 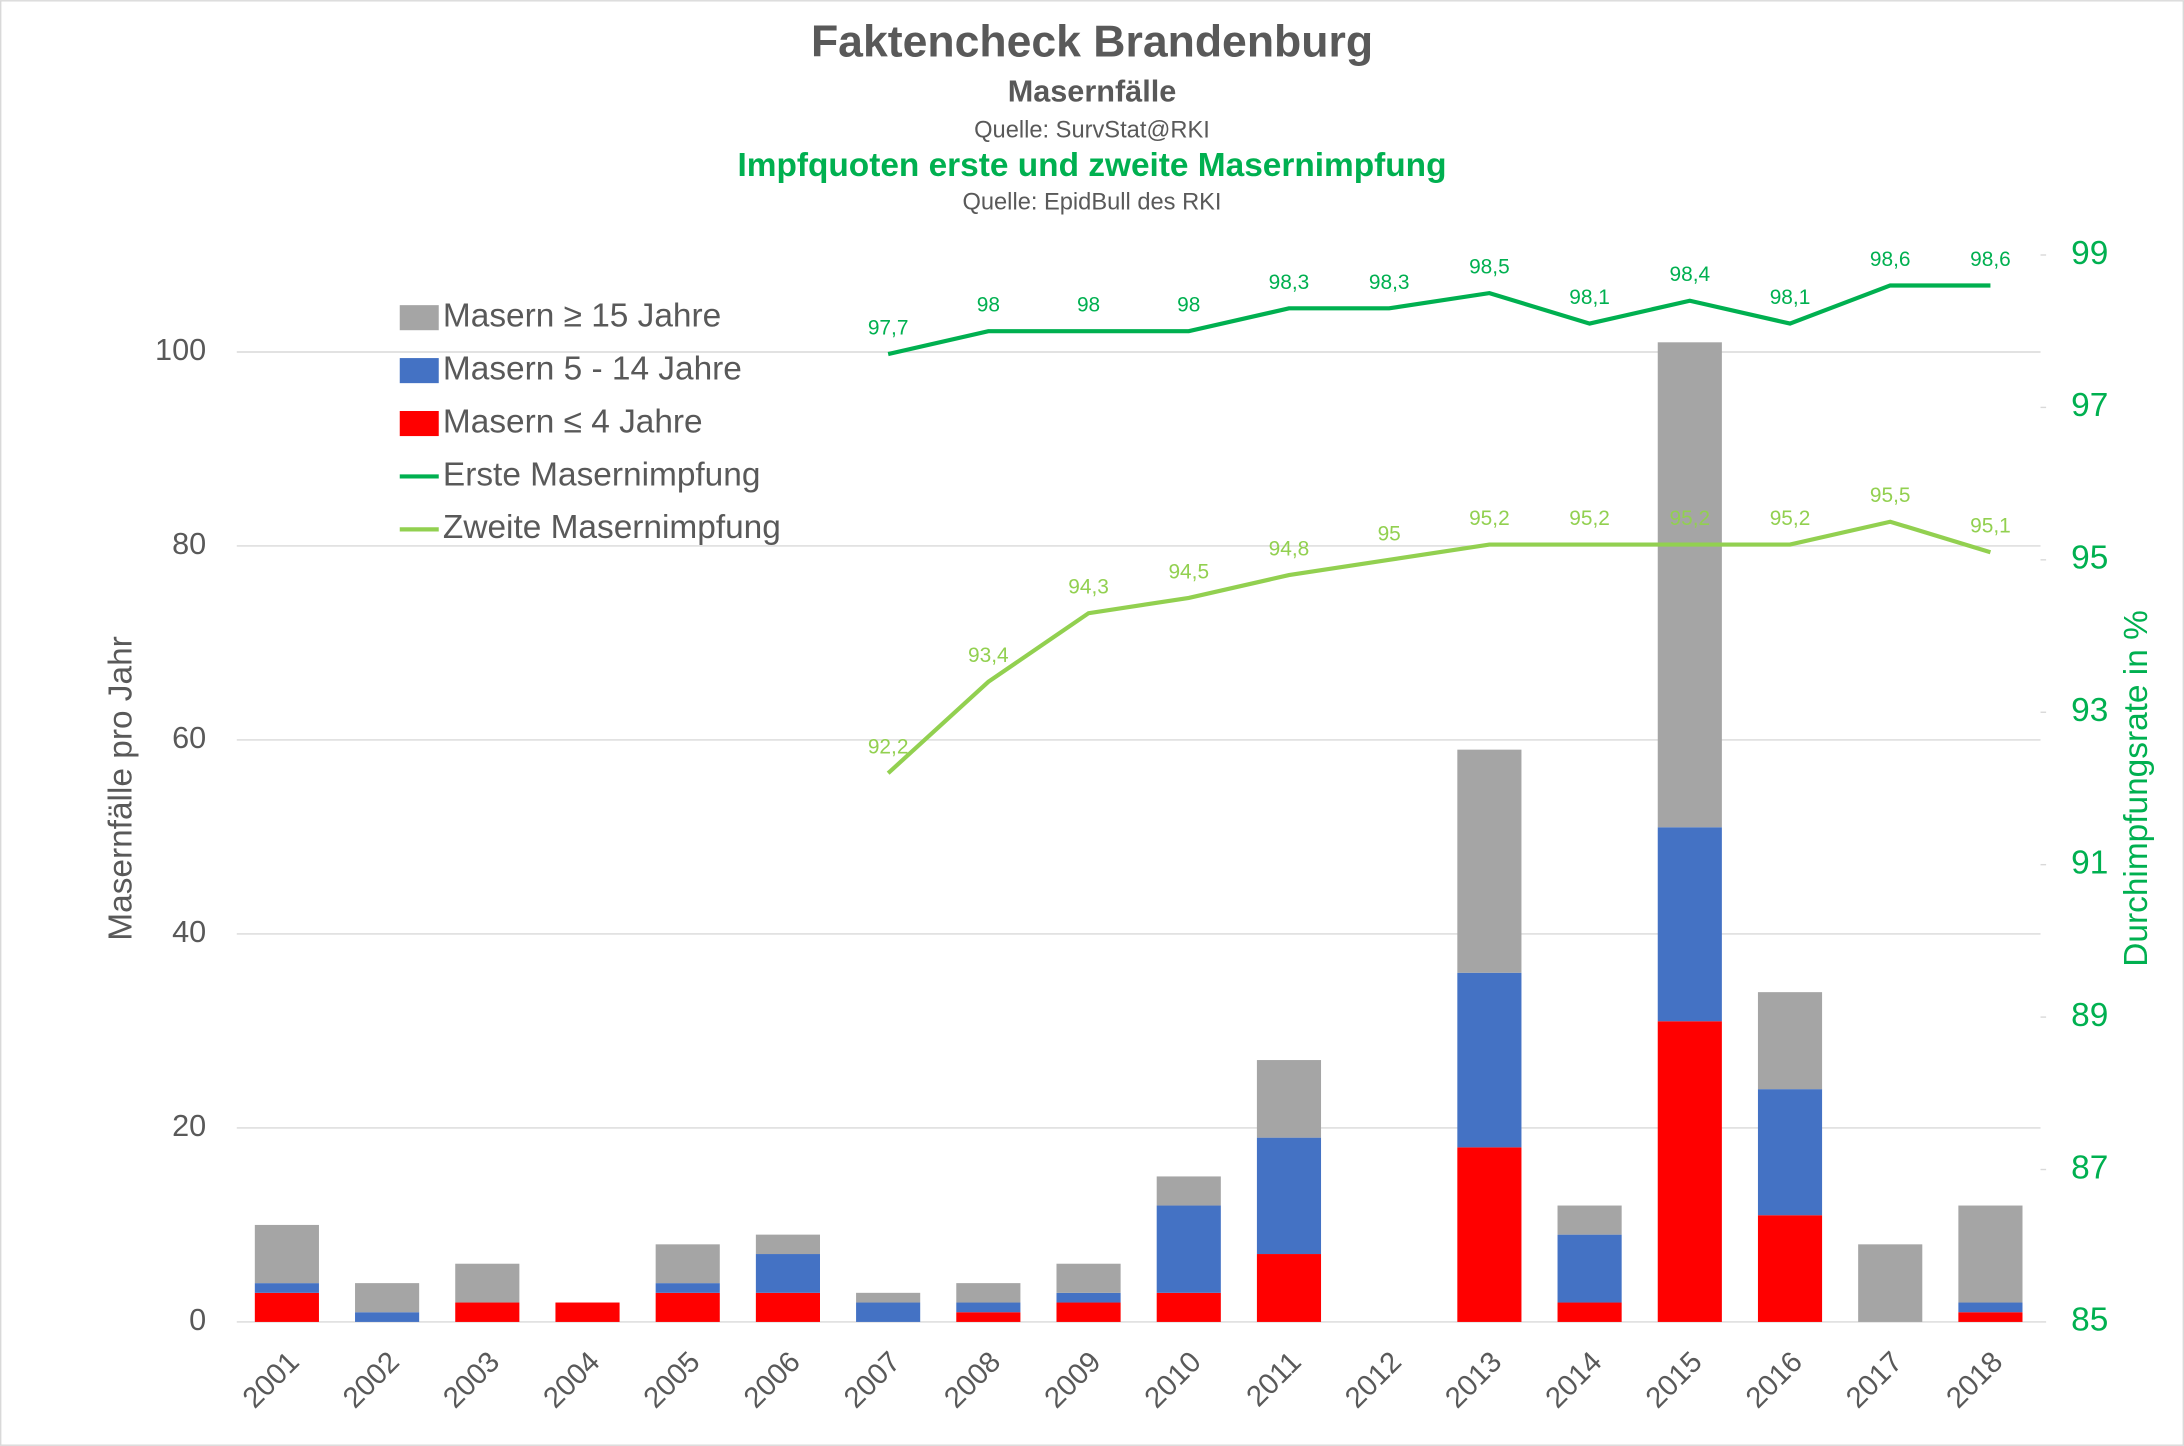 What do you see at coordinates (1990, 526) in the screenshot?
I see `data-label: 95,1` at bounding box center [1990, 526].